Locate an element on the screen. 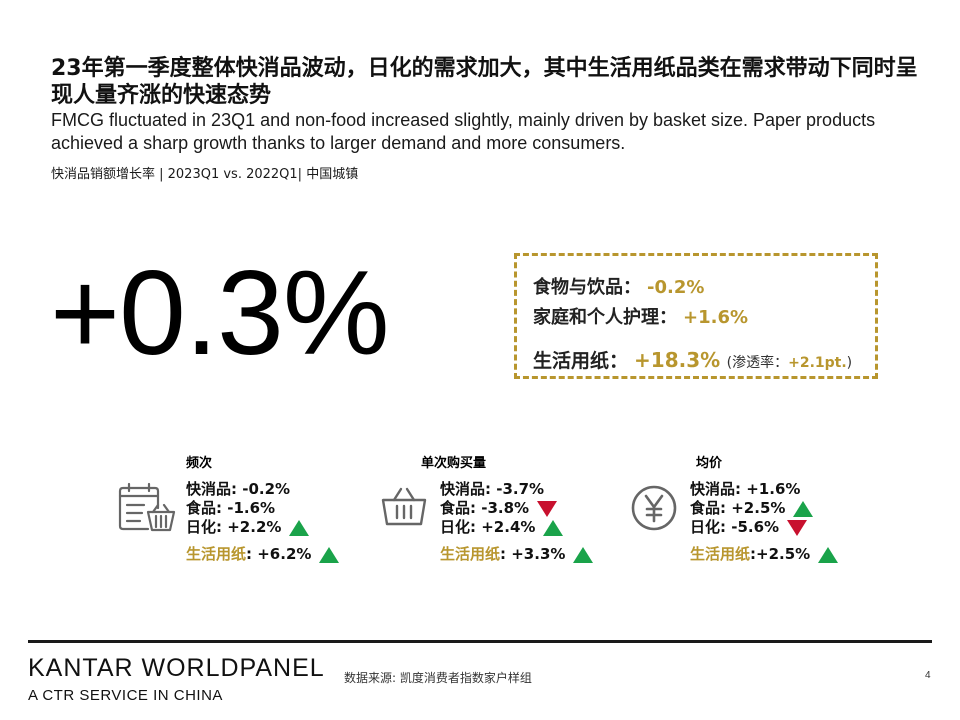  chart-caption: 快消品销额增长率 | 2023Q1 vs. 2022Q1| 中国城镇 is located at coordinates (205, 174).